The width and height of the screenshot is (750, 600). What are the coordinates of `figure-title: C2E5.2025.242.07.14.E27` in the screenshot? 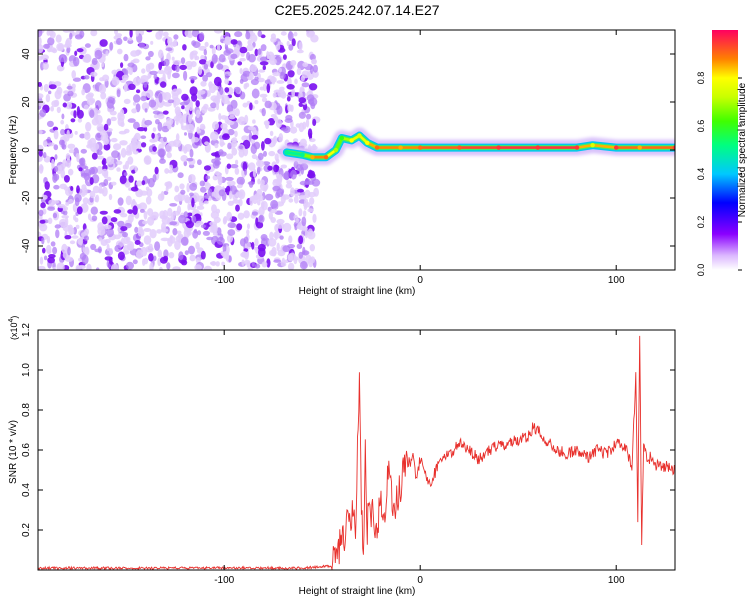 It's located at (356, 10).